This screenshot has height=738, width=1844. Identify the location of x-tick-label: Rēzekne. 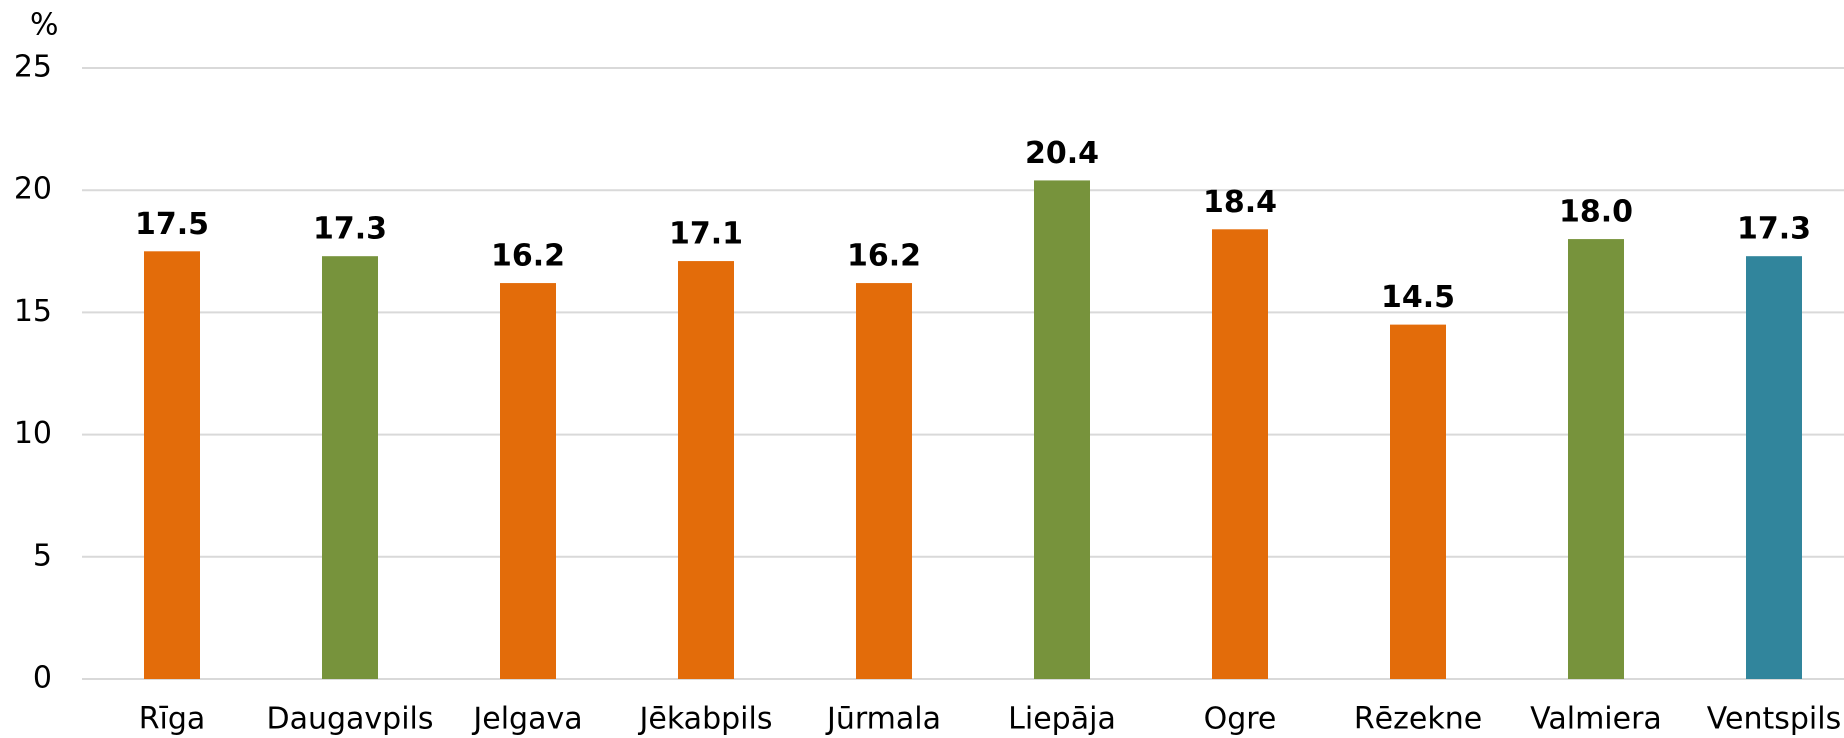
(1418, 719).